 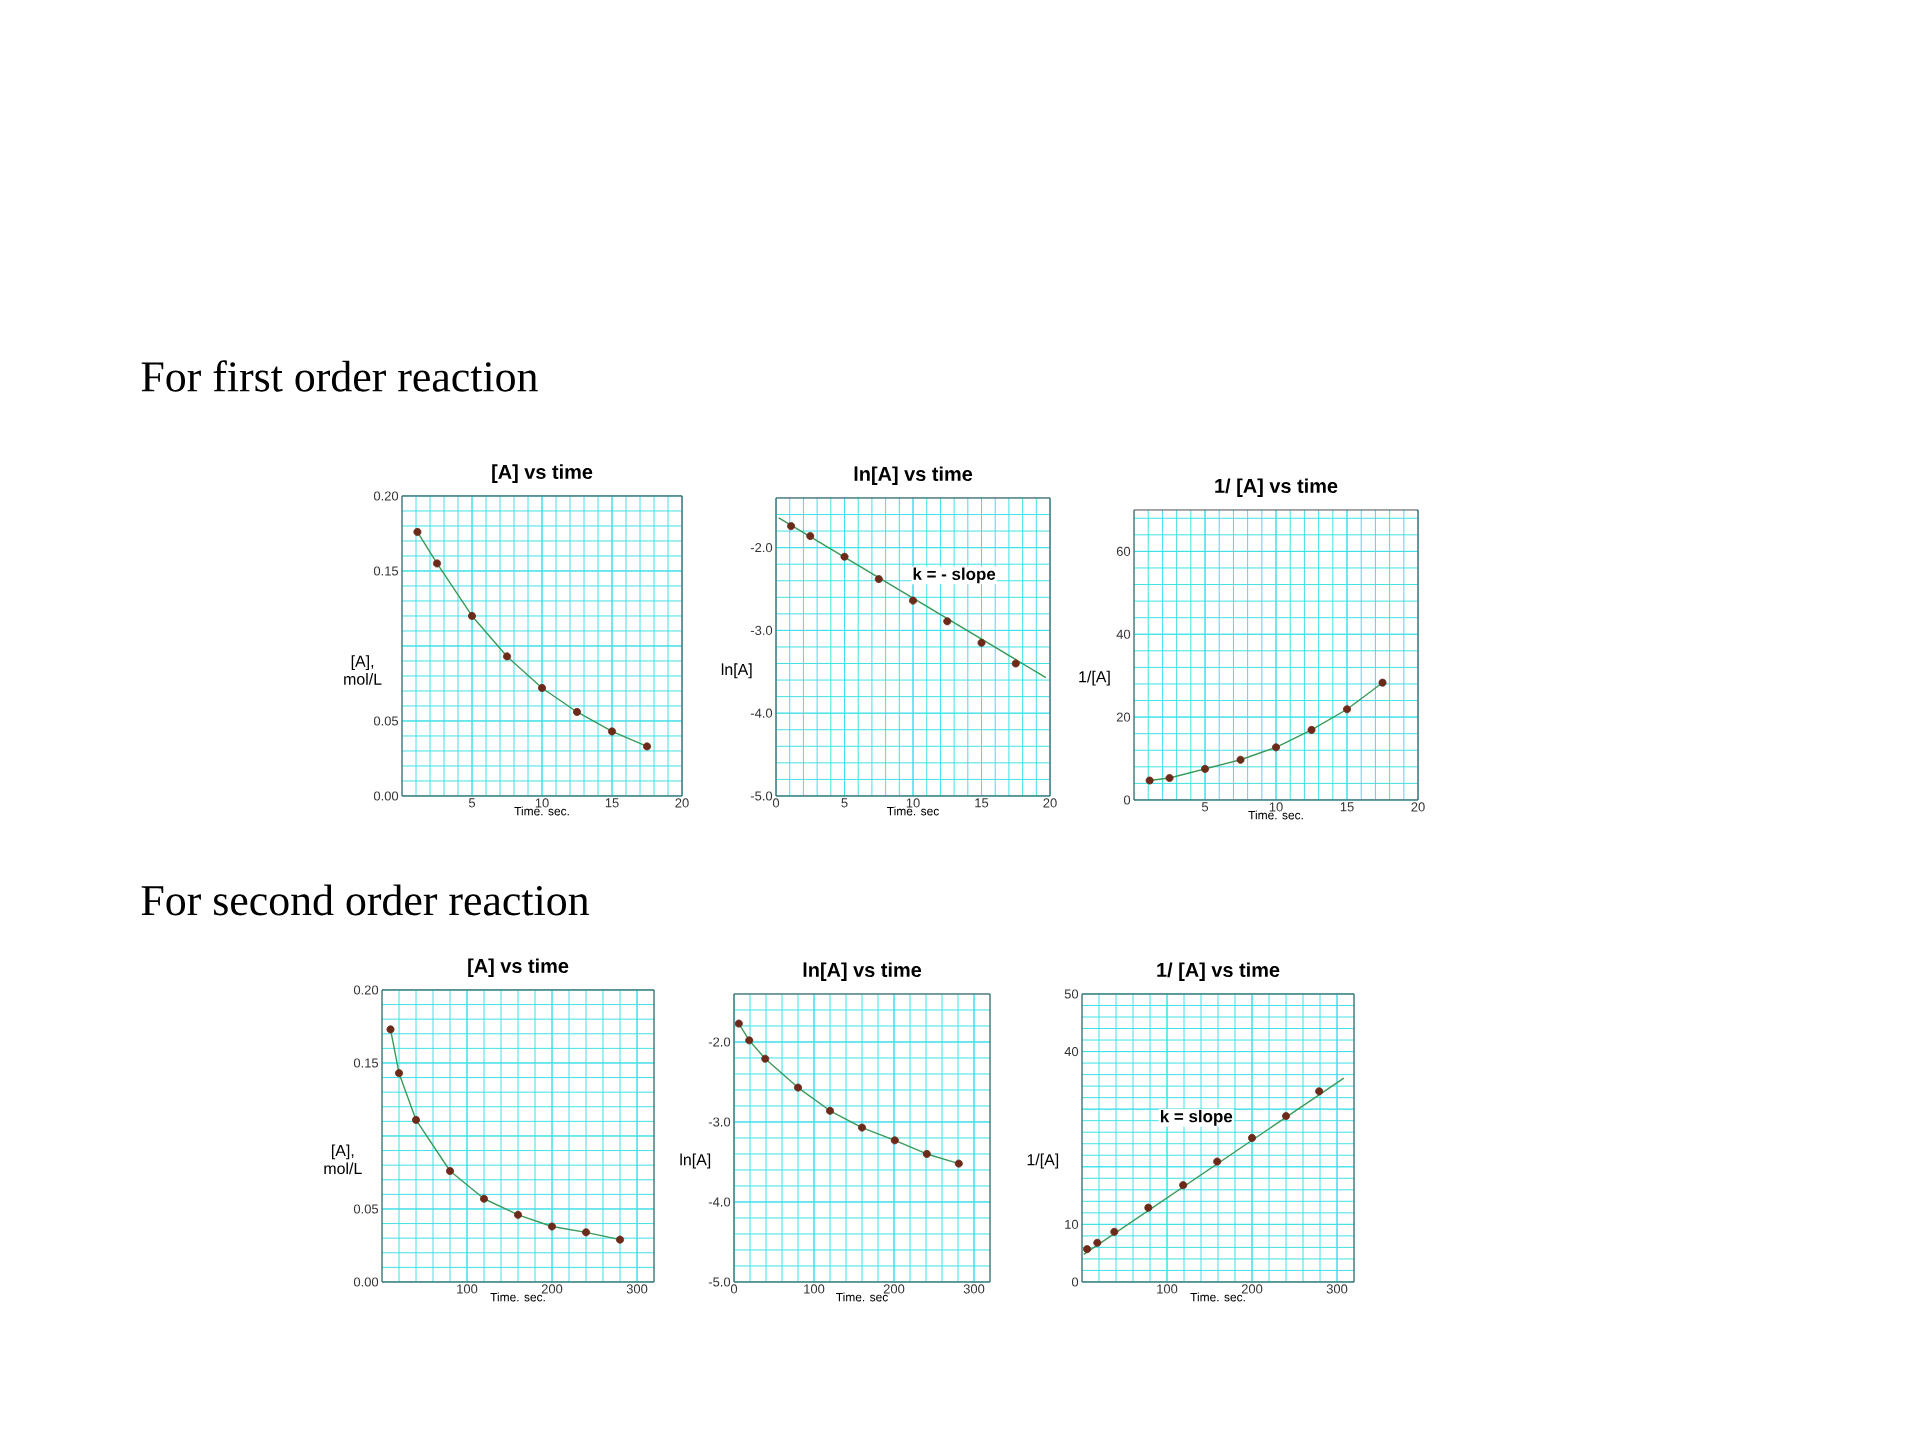 I want to click on annotation: k = slope, so click(x=1196, y=1117).